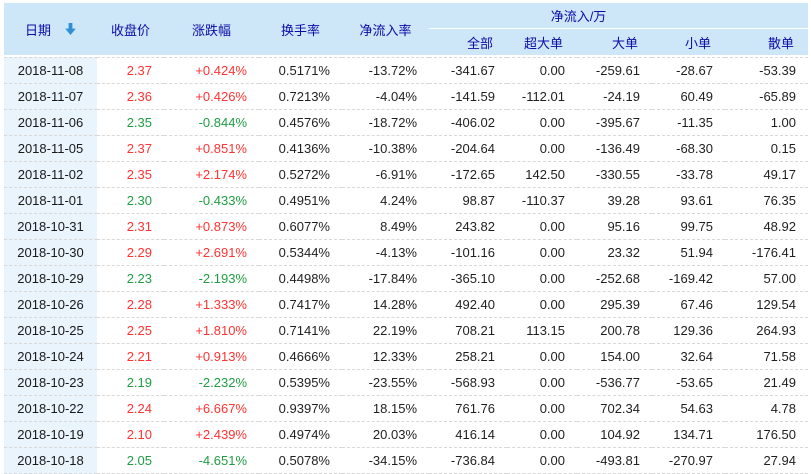 This screenshot has width=811, height=474. Describe the element at coordinates (766, 70) in the screenshot. I see `cell-net-inflow-retail: -53.39` at that location.